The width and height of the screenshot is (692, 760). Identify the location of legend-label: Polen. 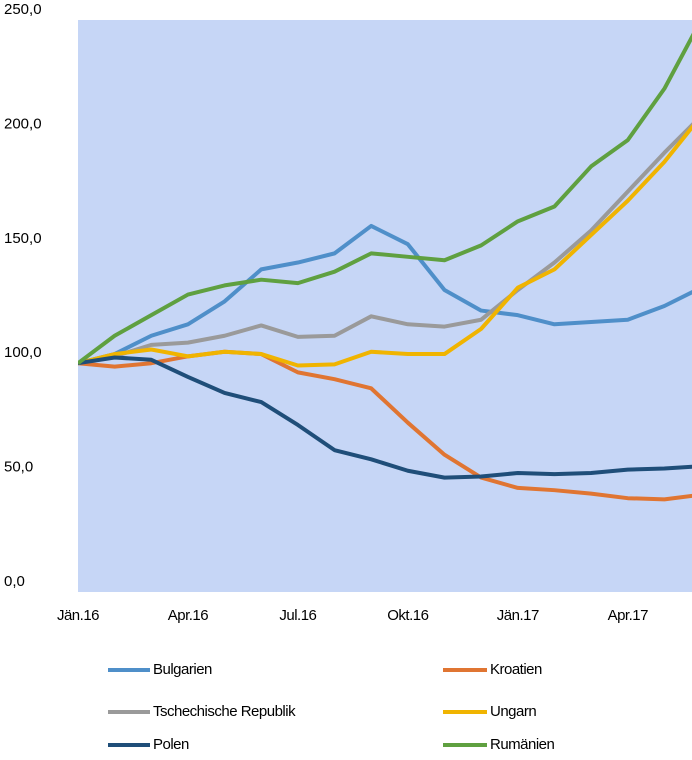
(171, 744).